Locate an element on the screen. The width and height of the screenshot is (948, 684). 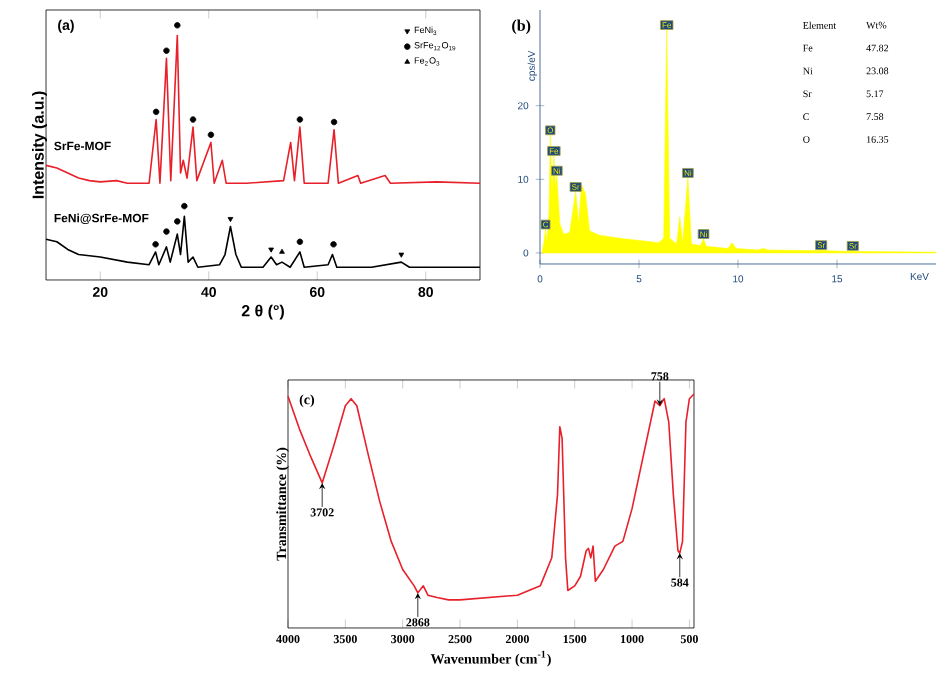
x-axis-title: 2 θ (°) is located at coordinates (262, 312).